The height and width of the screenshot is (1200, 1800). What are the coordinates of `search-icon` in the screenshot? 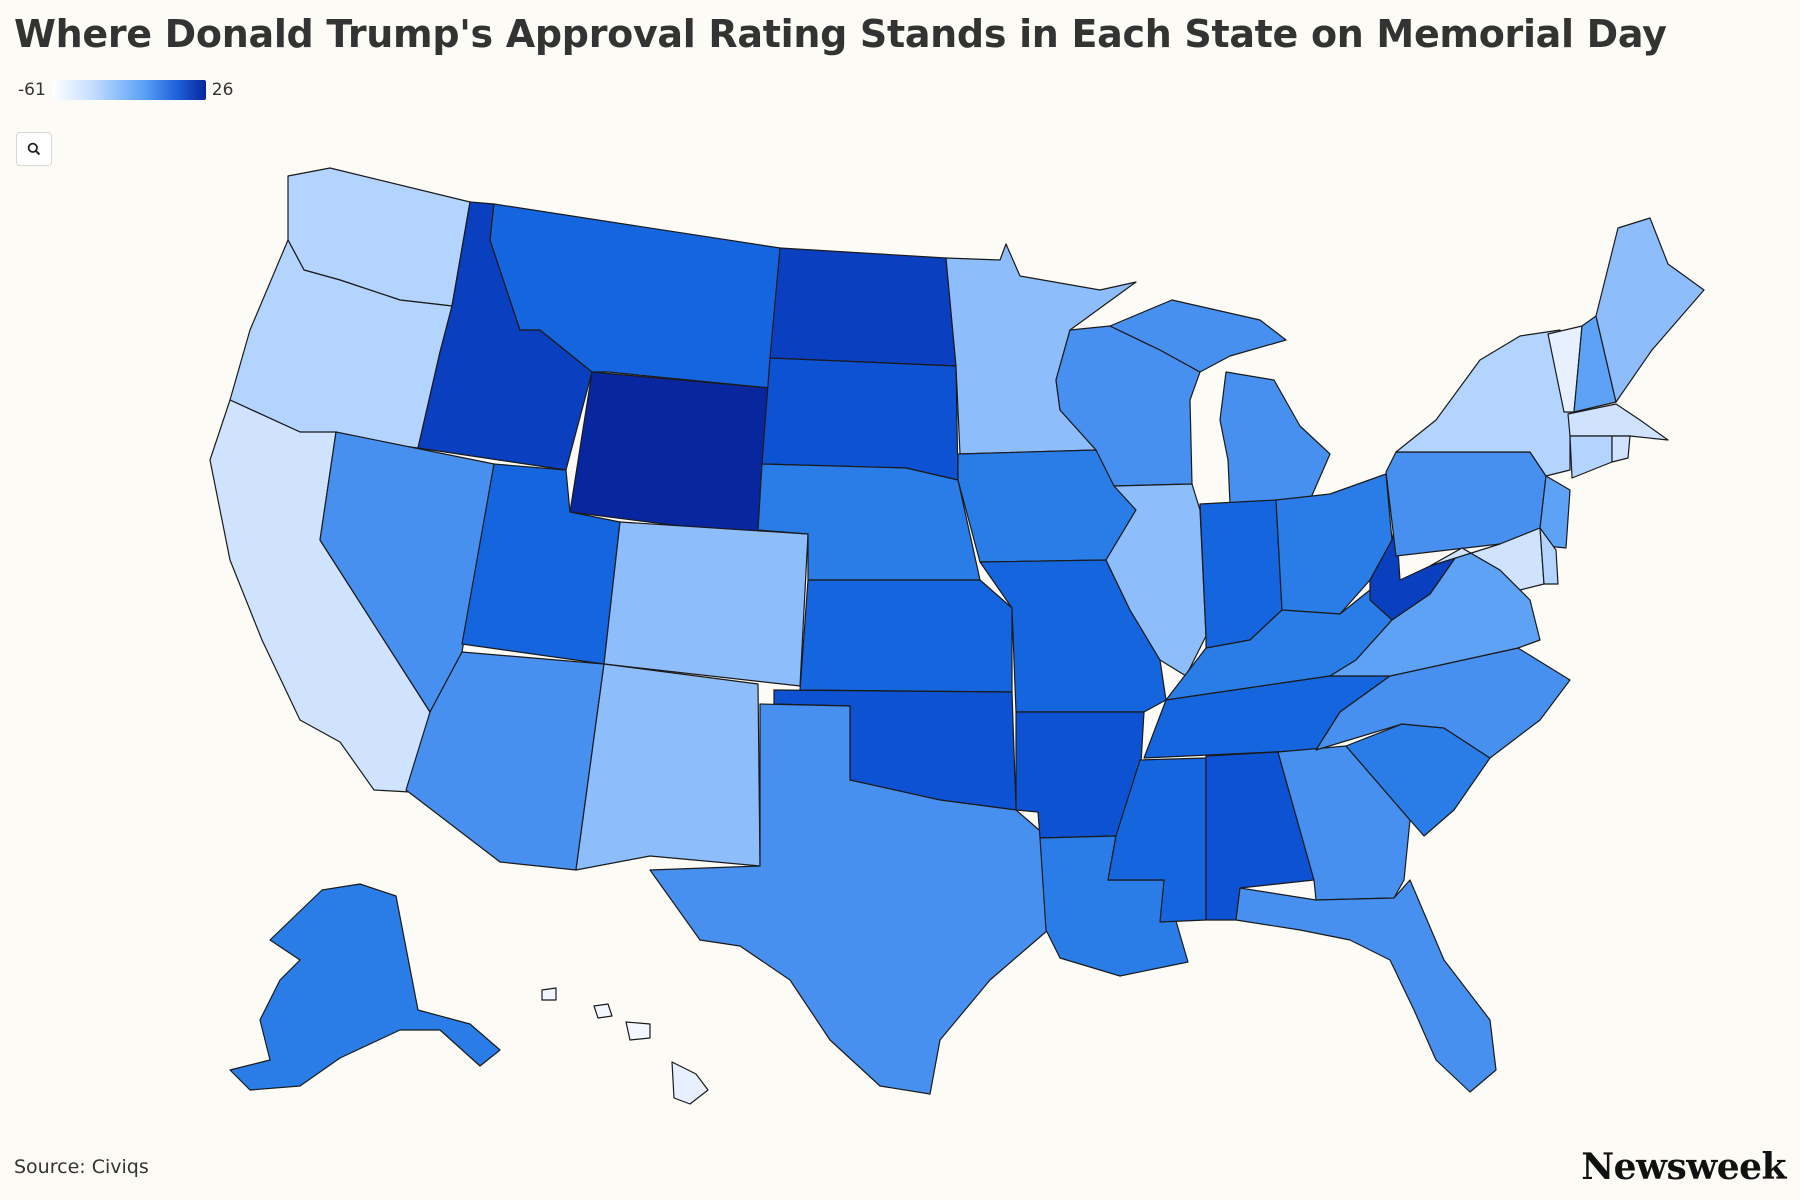 It's located at (34, 149).